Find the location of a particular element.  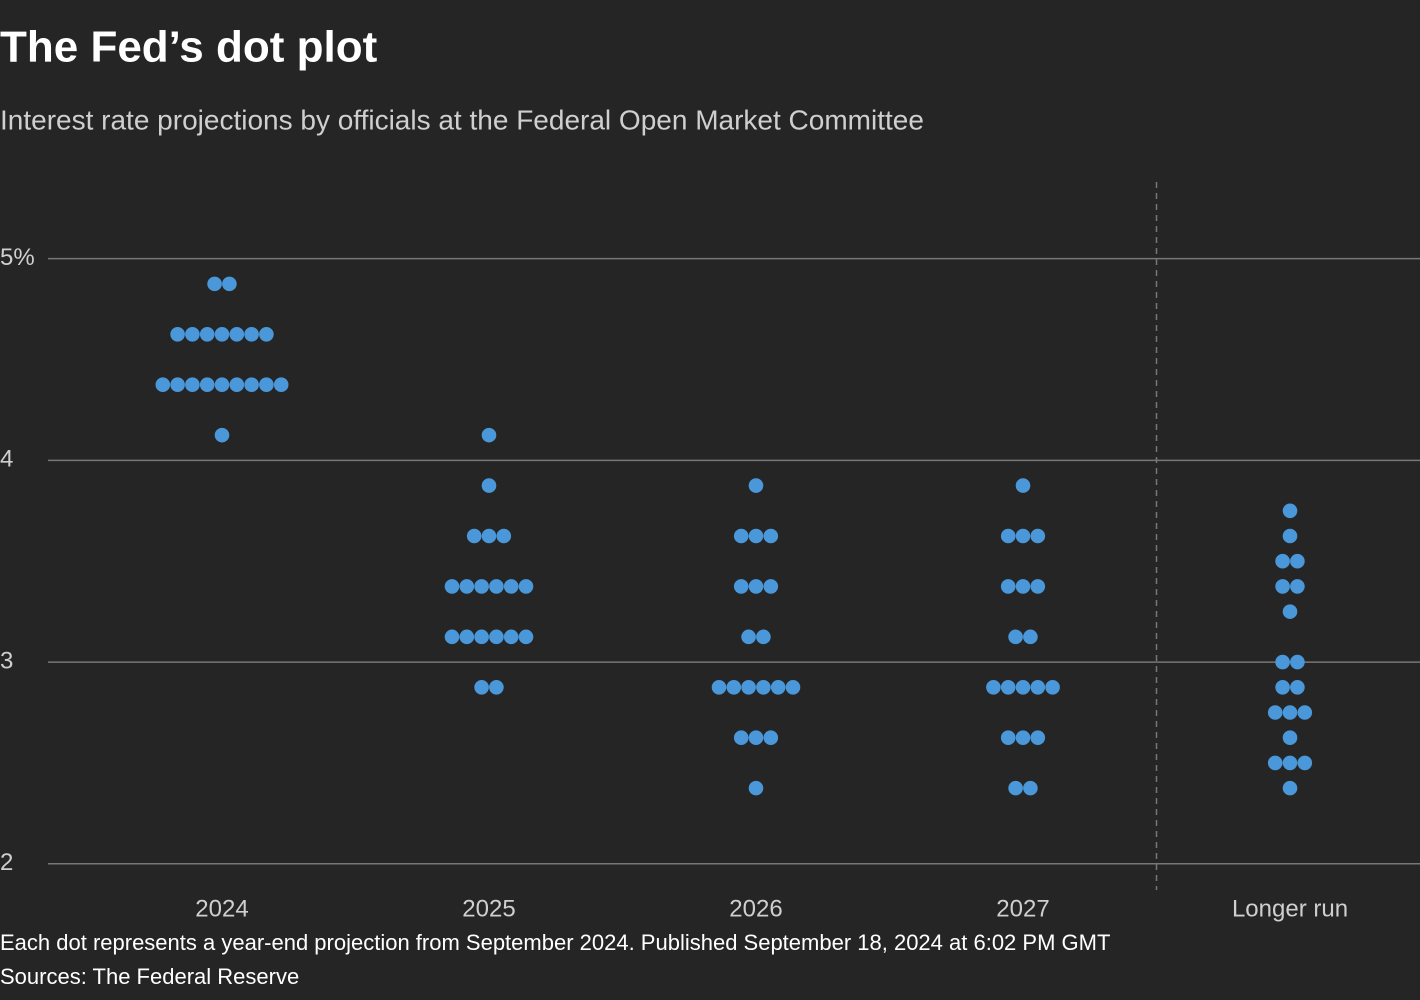

chart-title: The Fed’s dot plot is located at coordinates (189, 47).